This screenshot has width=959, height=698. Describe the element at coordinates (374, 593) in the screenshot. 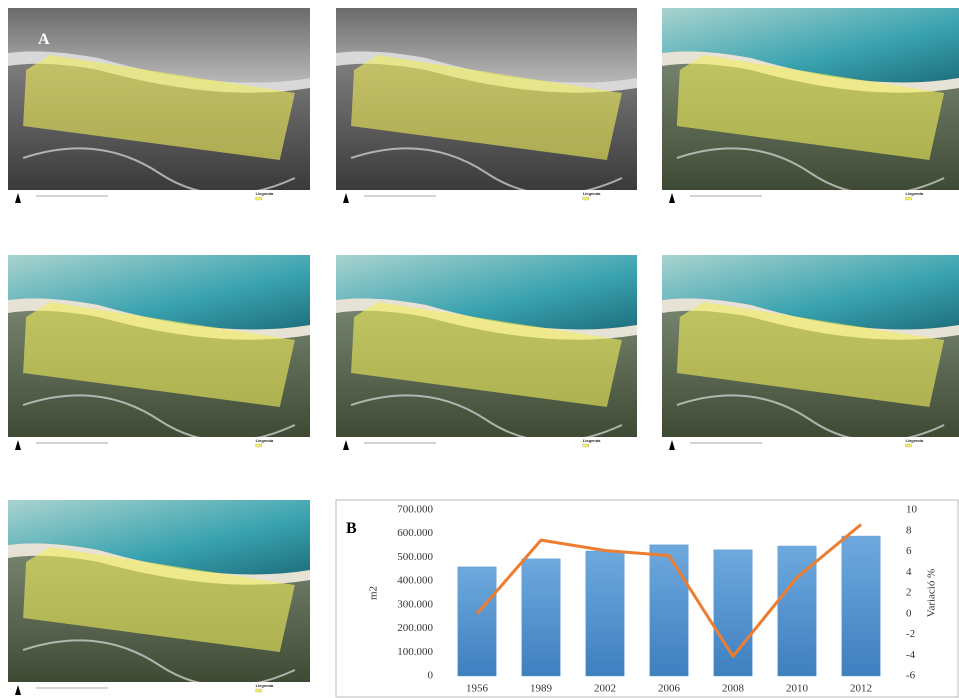

I see `y-axis-title: m2` at that location.